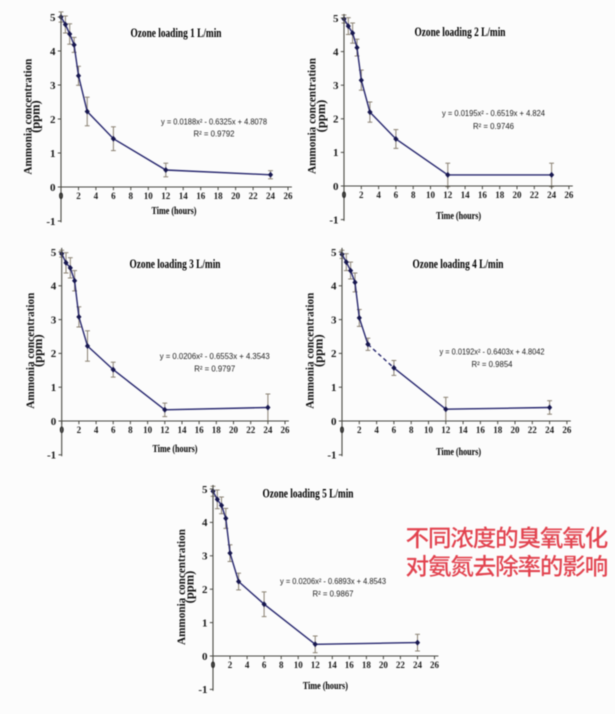 The width and height of the screenshot is (615, 714). What do you see at coordinates (334, 593) in the screenshot?
I see `svg-text: R² = 0.9867` at bounding box center [334, 593].